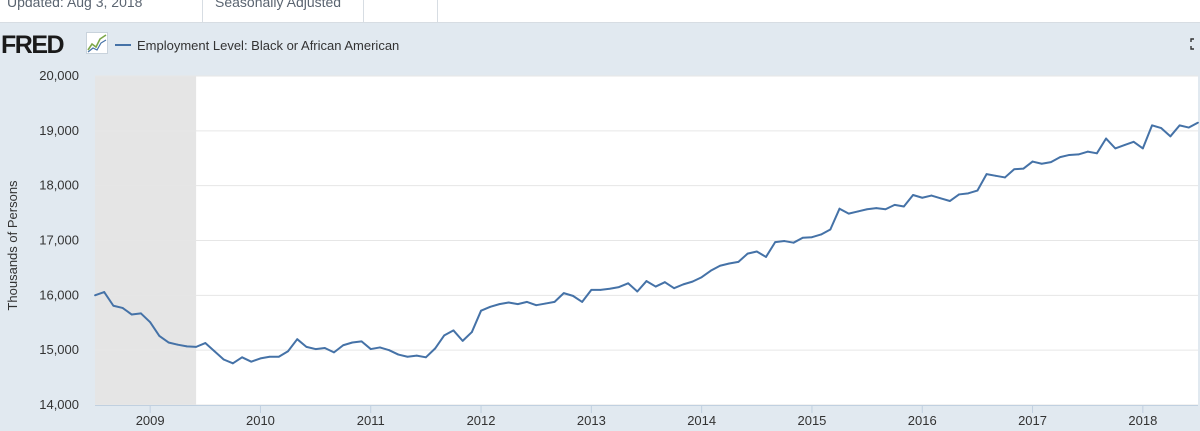 The image size is (1200, 431). What do you see at coordinates (75, 5) in the screenshot?
I see `updated-date: Updated: Aug 3, 2018` at bounding box center [75, 5].